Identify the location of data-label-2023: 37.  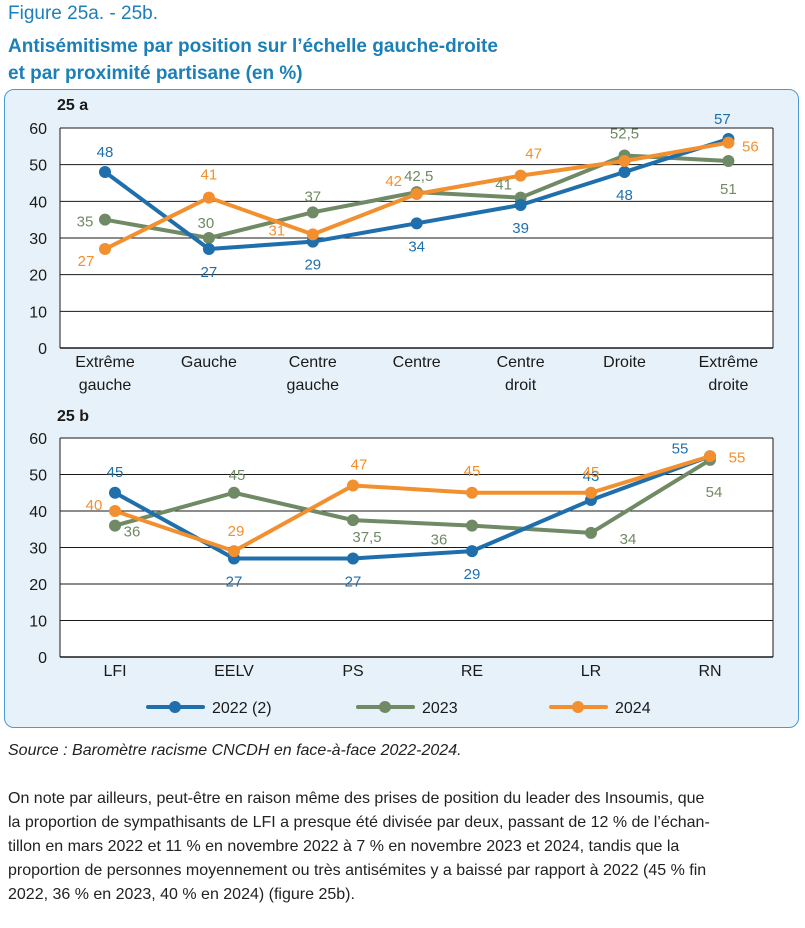
(312, 196).